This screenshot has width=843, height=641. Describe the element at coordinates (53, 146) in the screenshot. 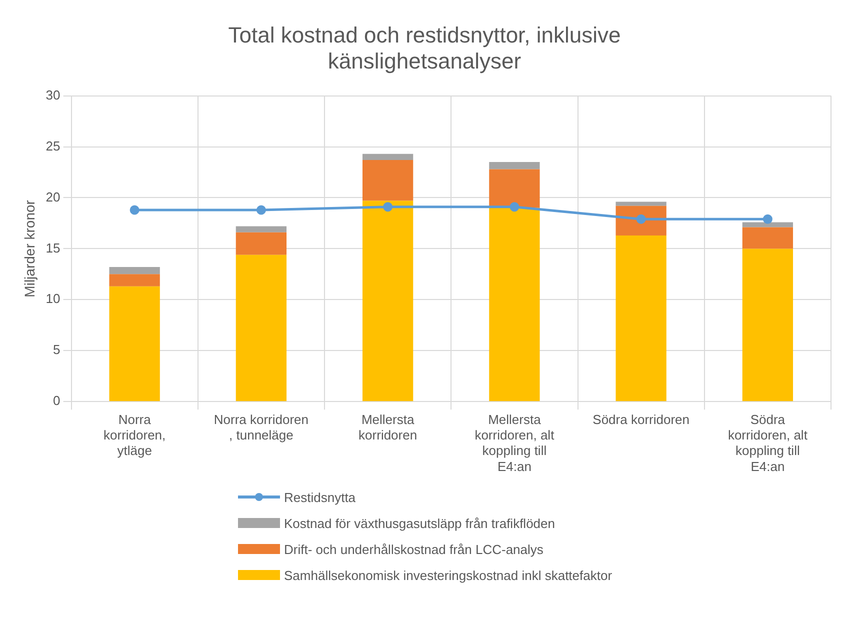

I see `y-tick-label: 25` at that location.